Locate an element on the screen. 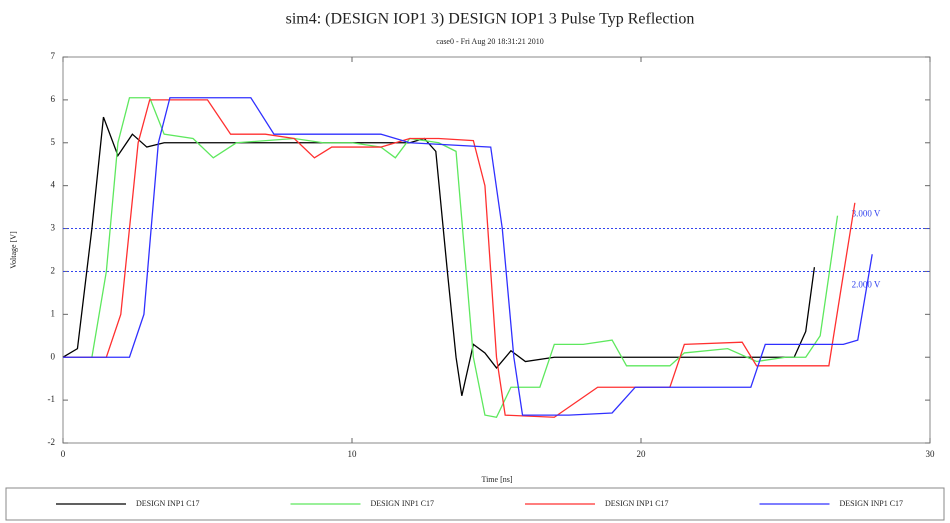 This screenshot has width=950, height=523. x-tick-label: 0 is located at coordinates (63, 454).